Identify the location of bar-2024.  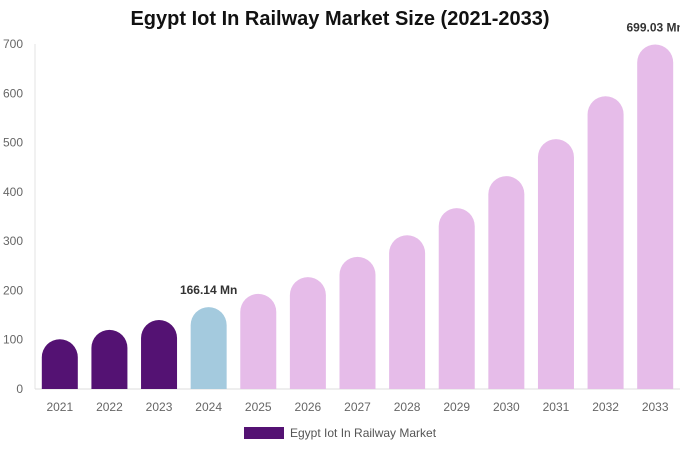
(208, 348).